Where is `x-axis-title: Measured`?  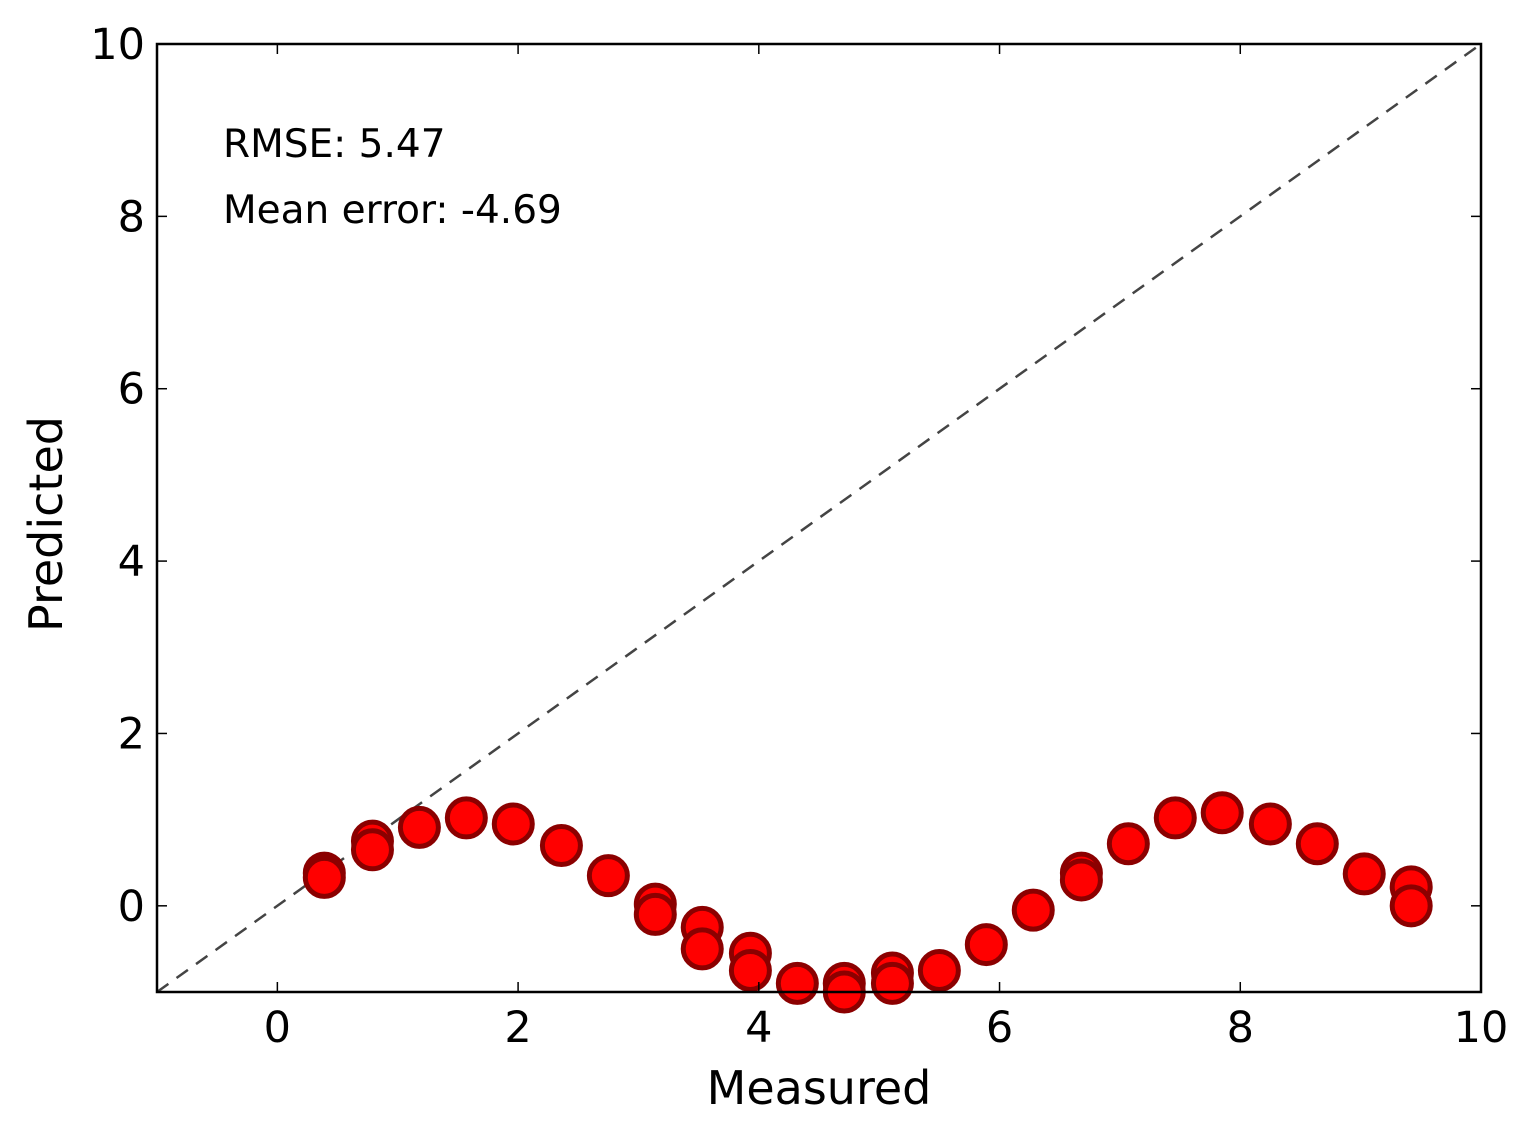
x-axis-title: Measured is located at coordinates (819, 1088).